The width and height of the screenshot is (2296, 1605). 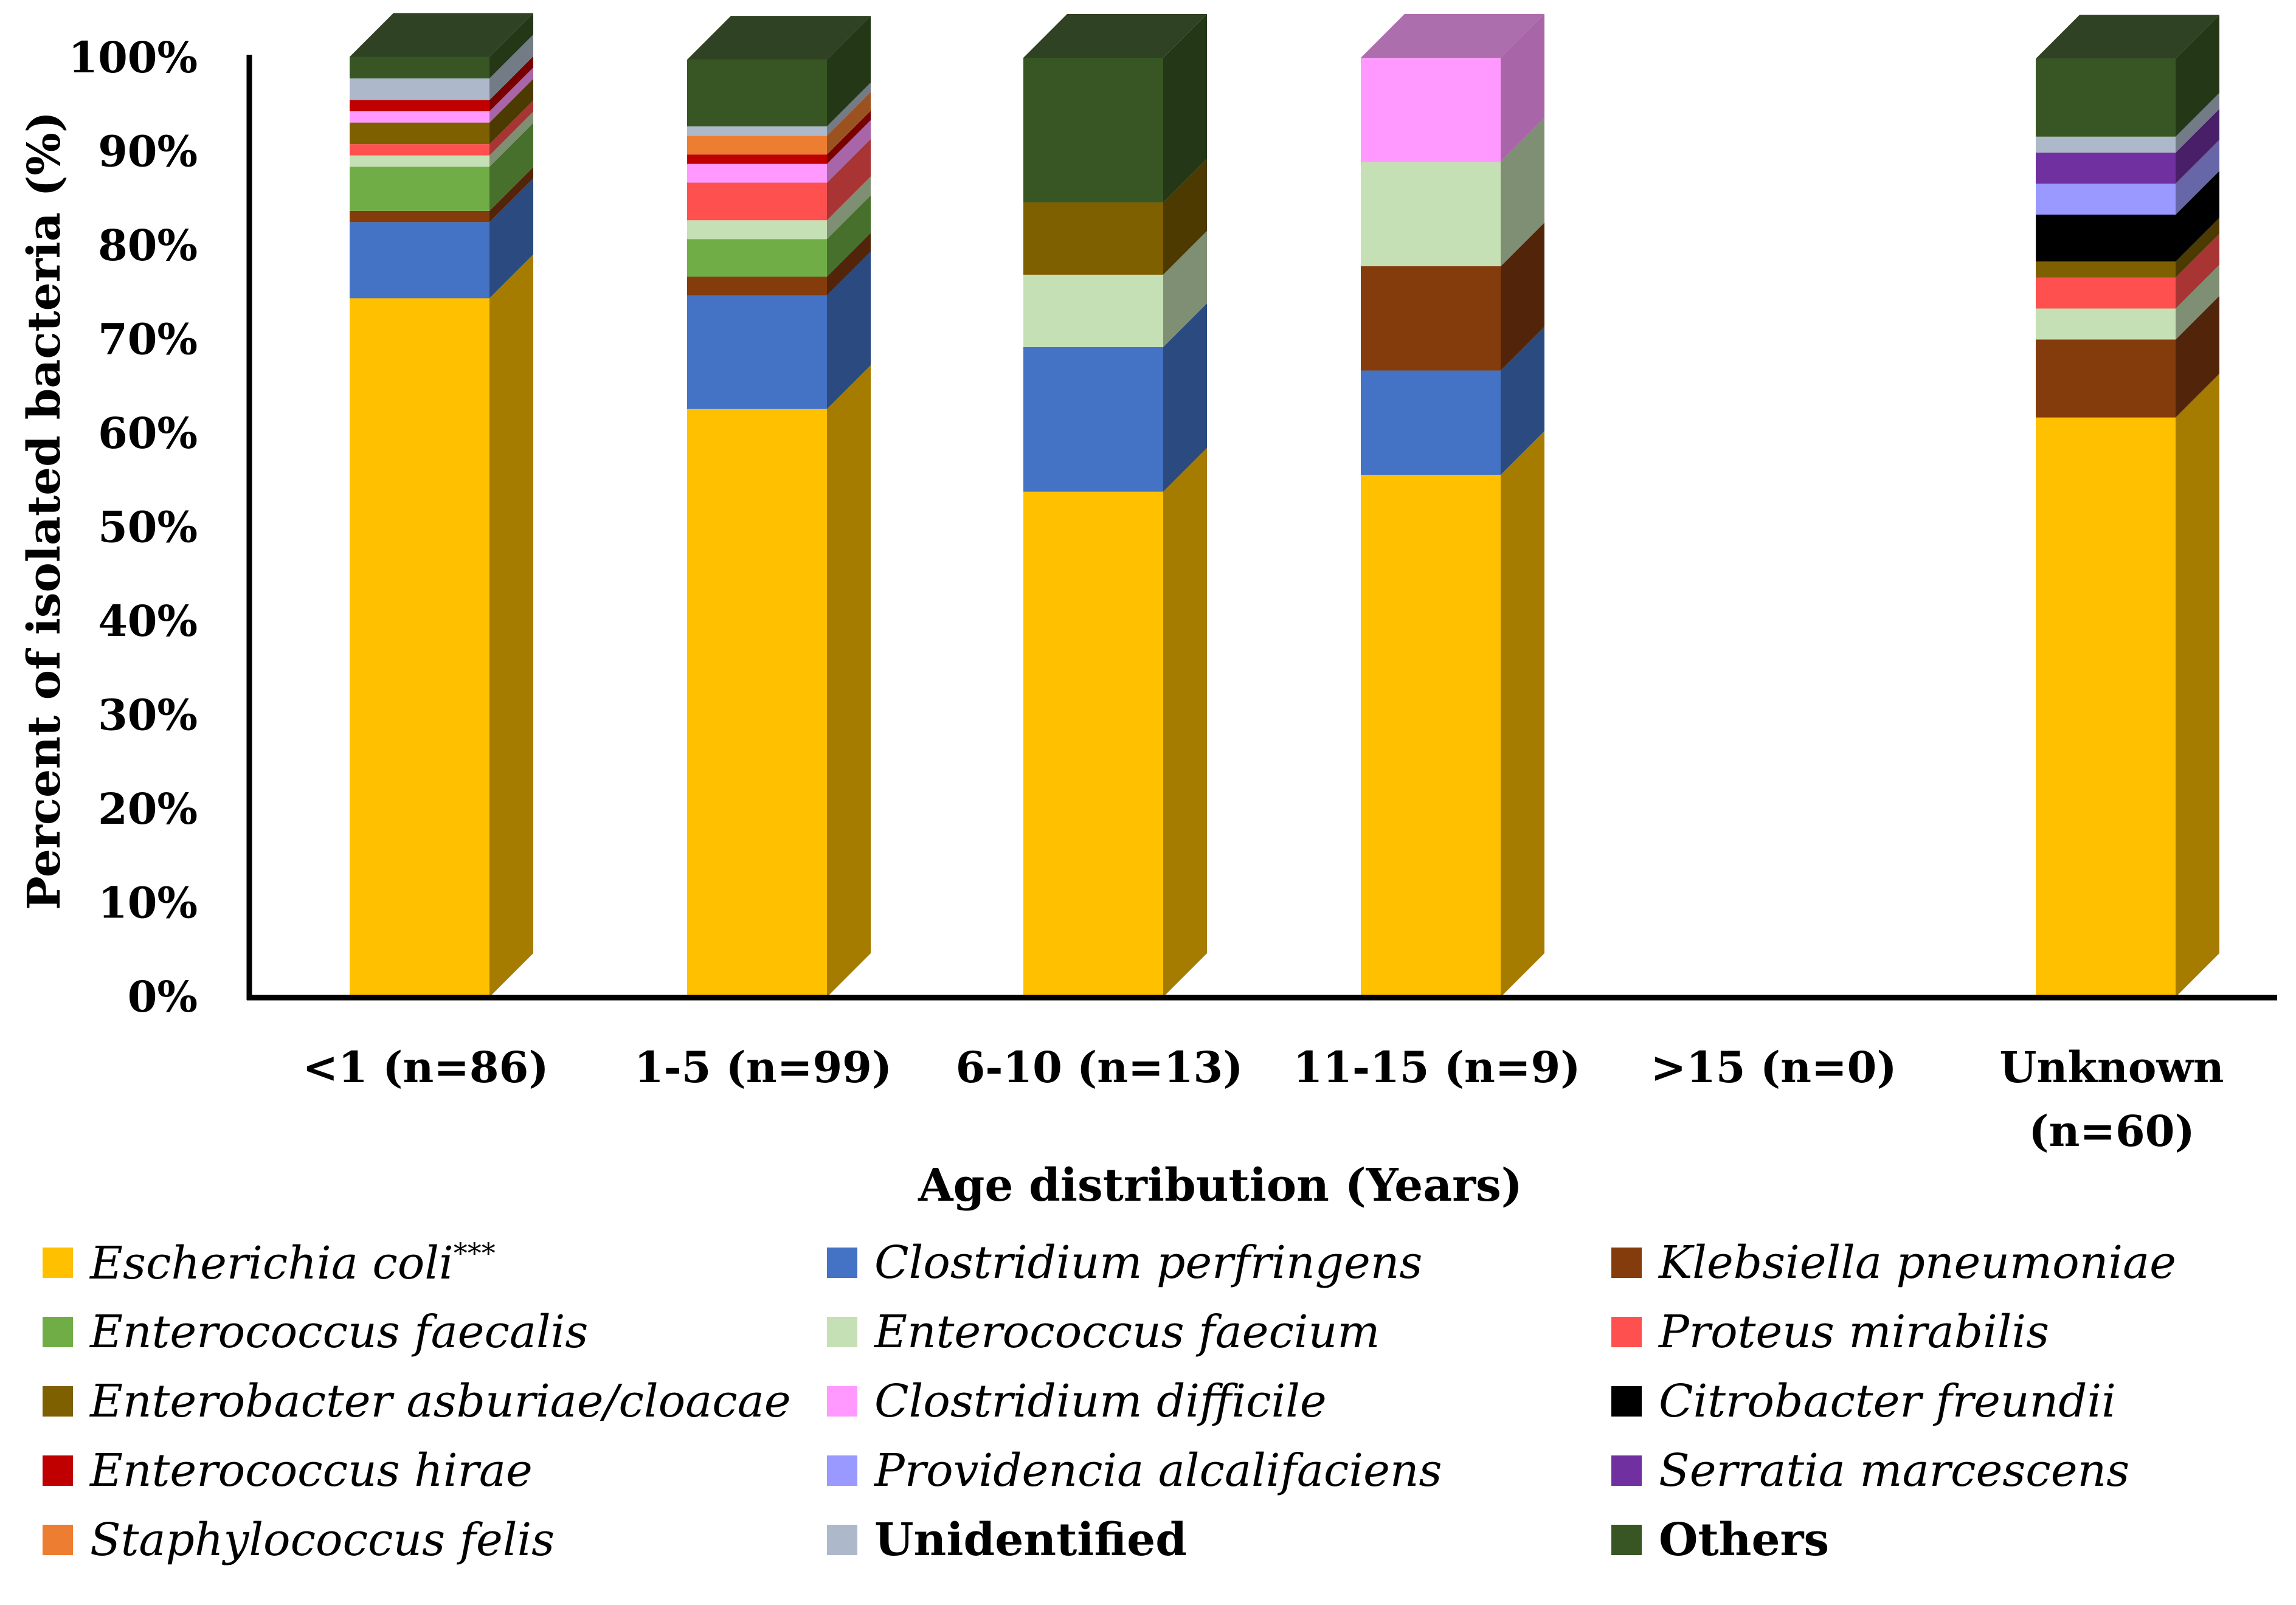 I want to click on y-tick-label: 0%, so click(x=163, y=997).